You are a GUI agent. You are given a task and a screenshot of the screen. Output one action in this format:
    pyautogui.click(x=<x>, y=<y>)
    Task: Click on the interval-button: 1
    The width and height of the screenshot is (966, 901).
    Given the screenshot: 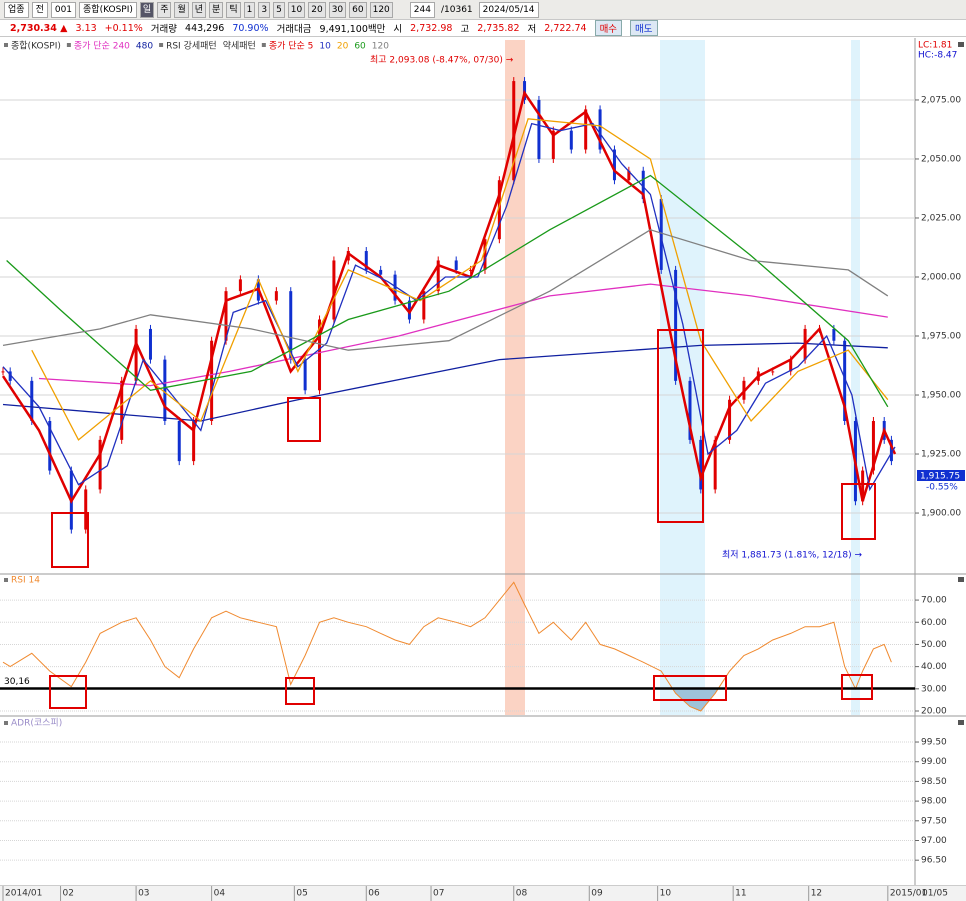 What is the action you would take?
    pyautogui.click(x=249, y=9)
    